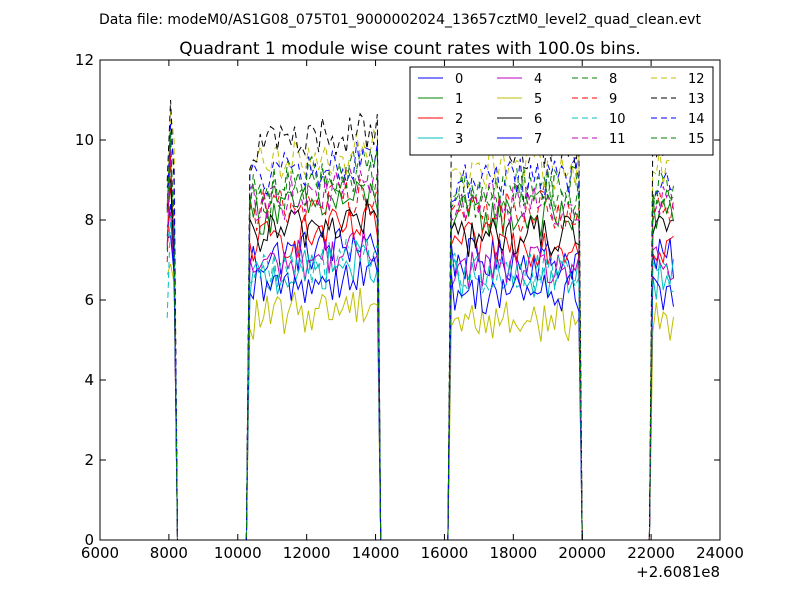  What do you see at coordinates (696, 139) in the screenshot?
I see `legend-label-15: 15` at bounding box center [696, 139].